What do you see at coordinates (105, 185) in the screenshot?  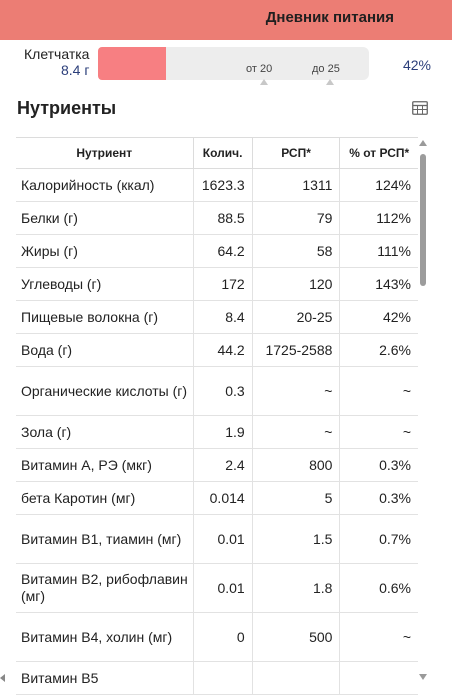 I see `nutrient-name-cell: Калорийность (ккал)` at bounding box center [105, 185].